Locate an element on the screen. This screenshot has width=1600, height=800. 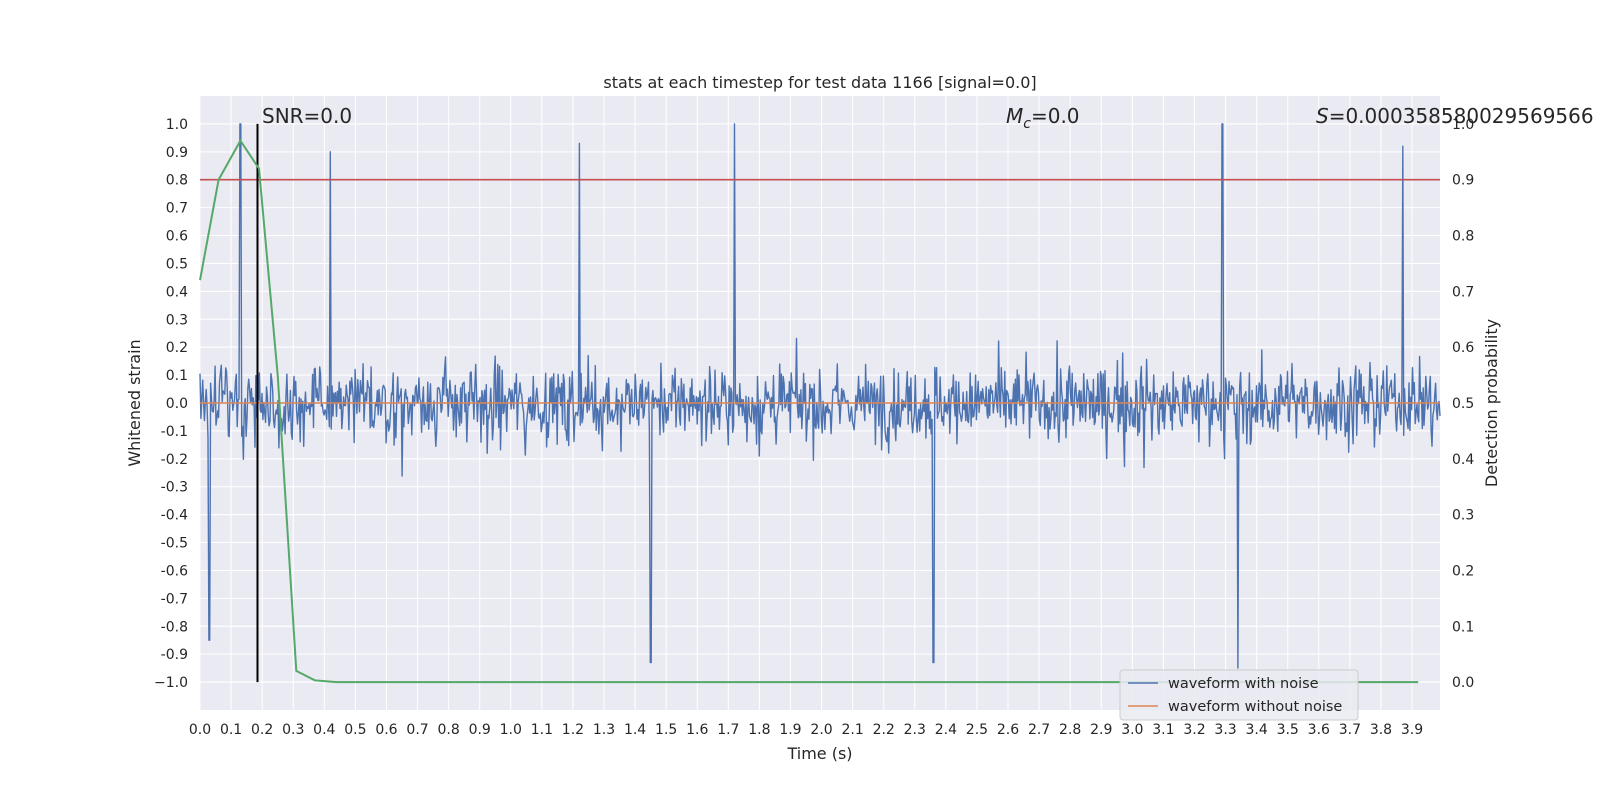
y-tick-label: 0.4 is located at coordinates (177, 292).